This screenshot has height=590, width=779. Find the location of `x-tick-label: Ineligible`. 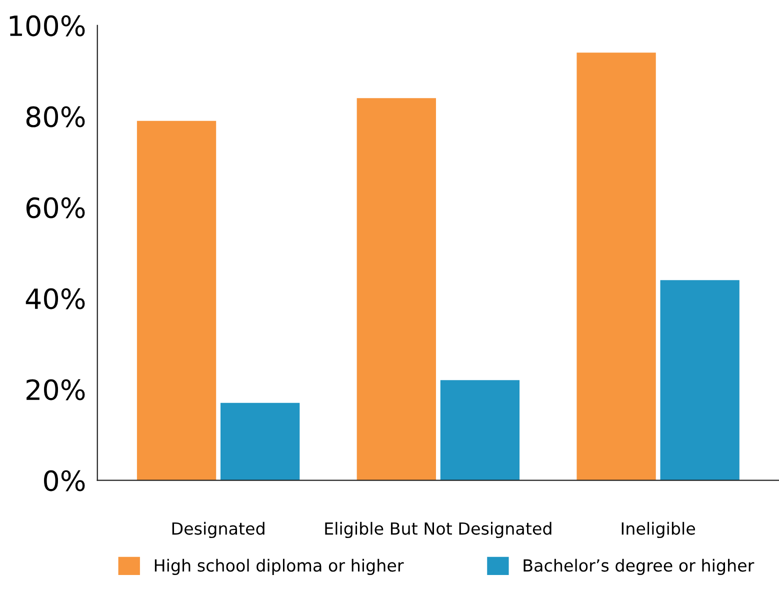

x-tick-label: Ineligible is located at coordinates (659, 530).